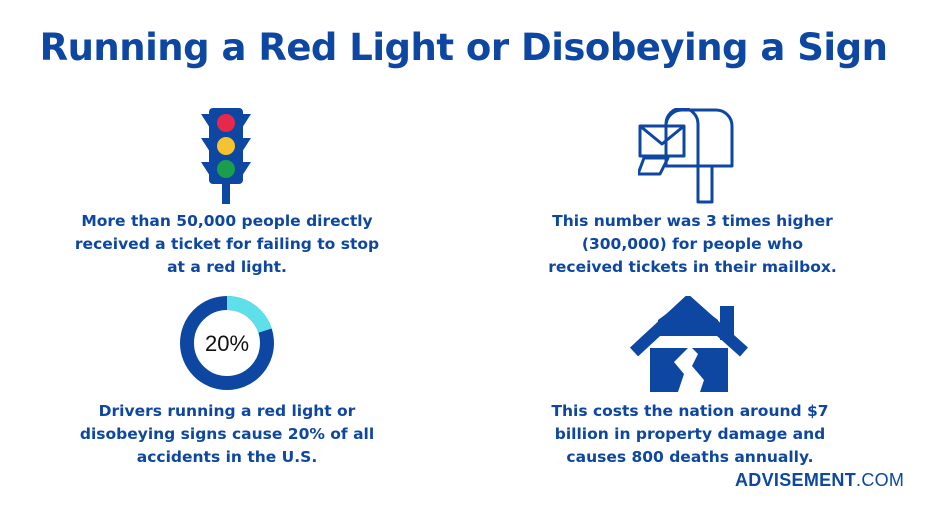  I want to click on red-lamp, so click(226, 123).